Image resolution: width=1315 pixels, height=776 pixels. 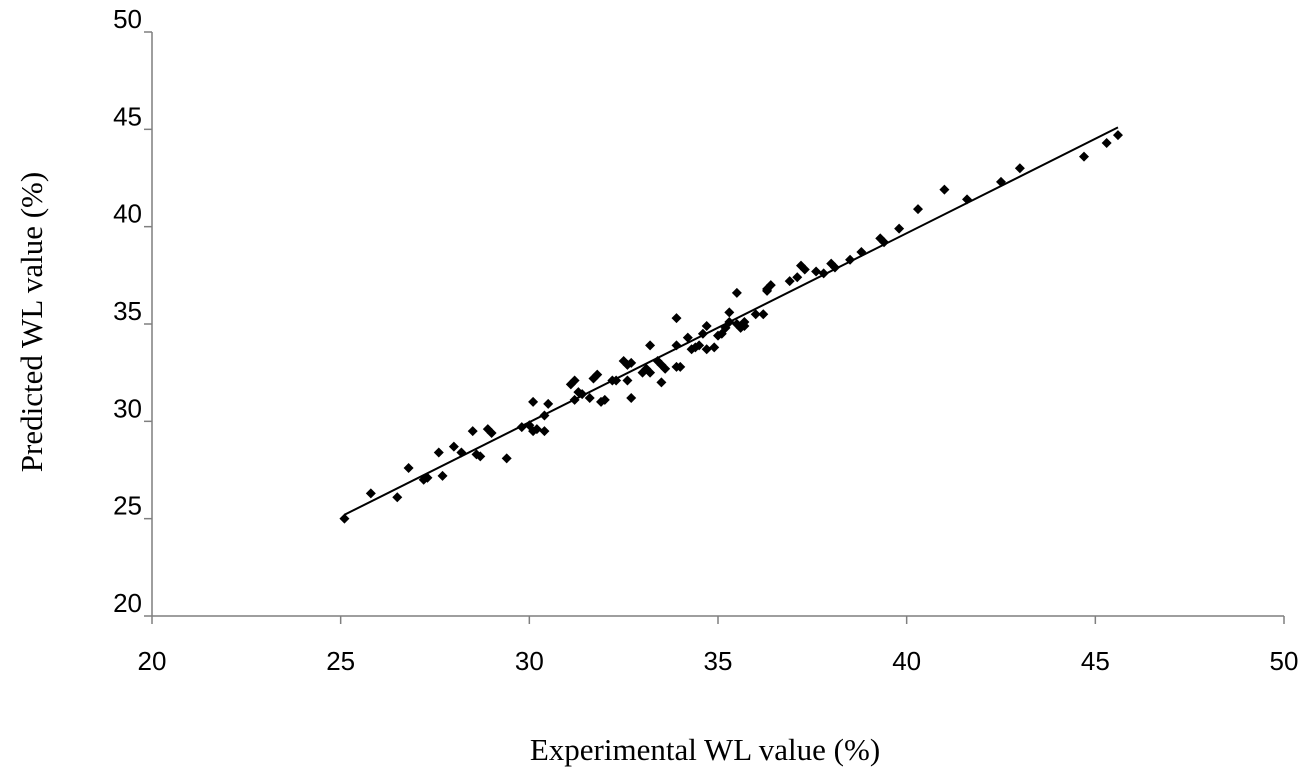 I want to click on x-tick-label: 50, so click(x=1284, y=661).